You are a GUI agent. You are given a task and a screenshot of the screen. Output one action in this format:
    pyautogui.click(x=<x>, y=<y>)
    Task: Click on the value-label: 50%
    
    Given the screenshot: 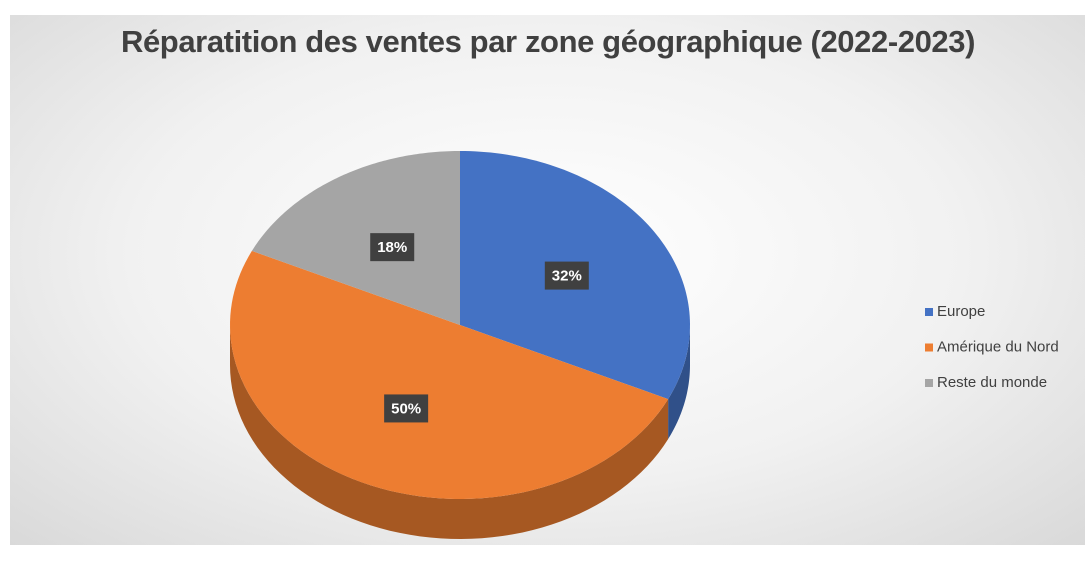 What is the action you would take?
    pyautogui.click(x=406, y=408)
    